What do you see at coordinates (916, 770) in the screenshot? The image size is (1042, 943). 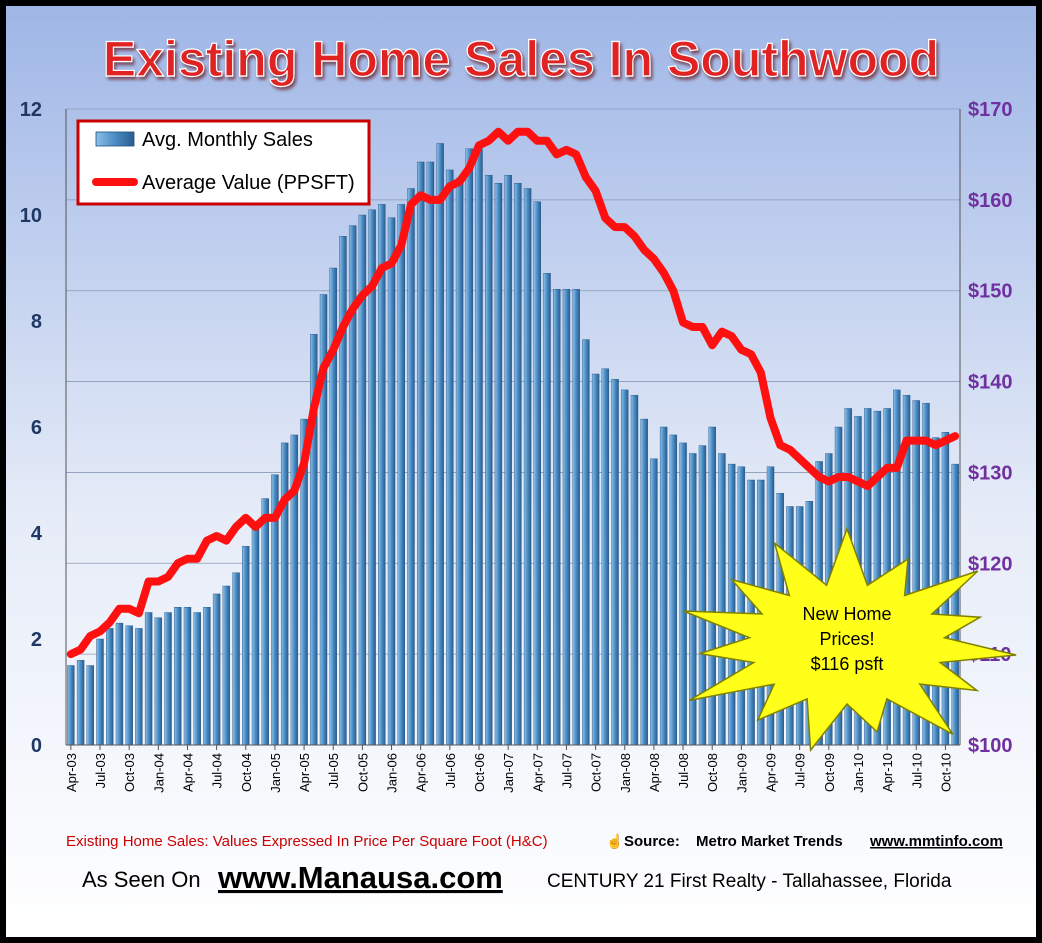 I see `x-axis-tick-label: Jul-10` at bounding box center [916, 770].